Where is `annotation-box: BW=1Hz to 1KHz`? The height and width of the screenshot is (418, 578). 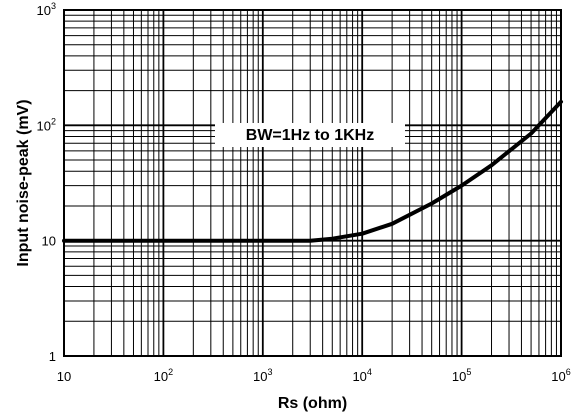
annotation-box: BW=1Hz to 1KHz is located at coordinates (310, 135).